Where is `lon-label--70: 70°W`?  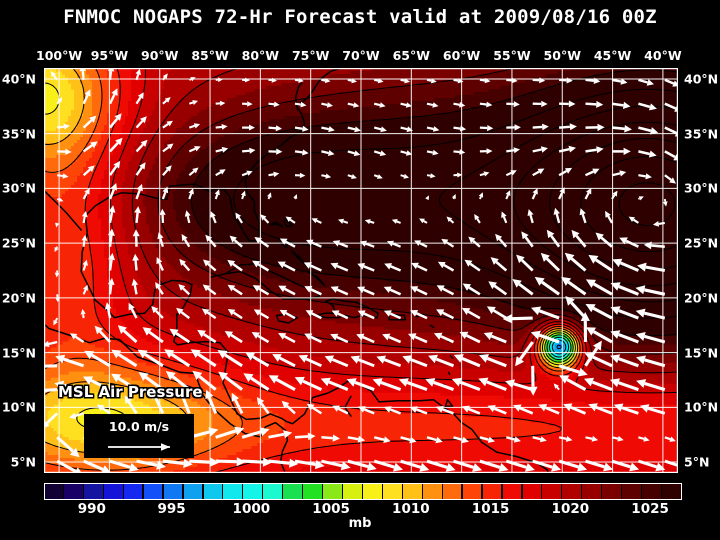
lon-label--70: 70°W is located at coordinates (361, 55).